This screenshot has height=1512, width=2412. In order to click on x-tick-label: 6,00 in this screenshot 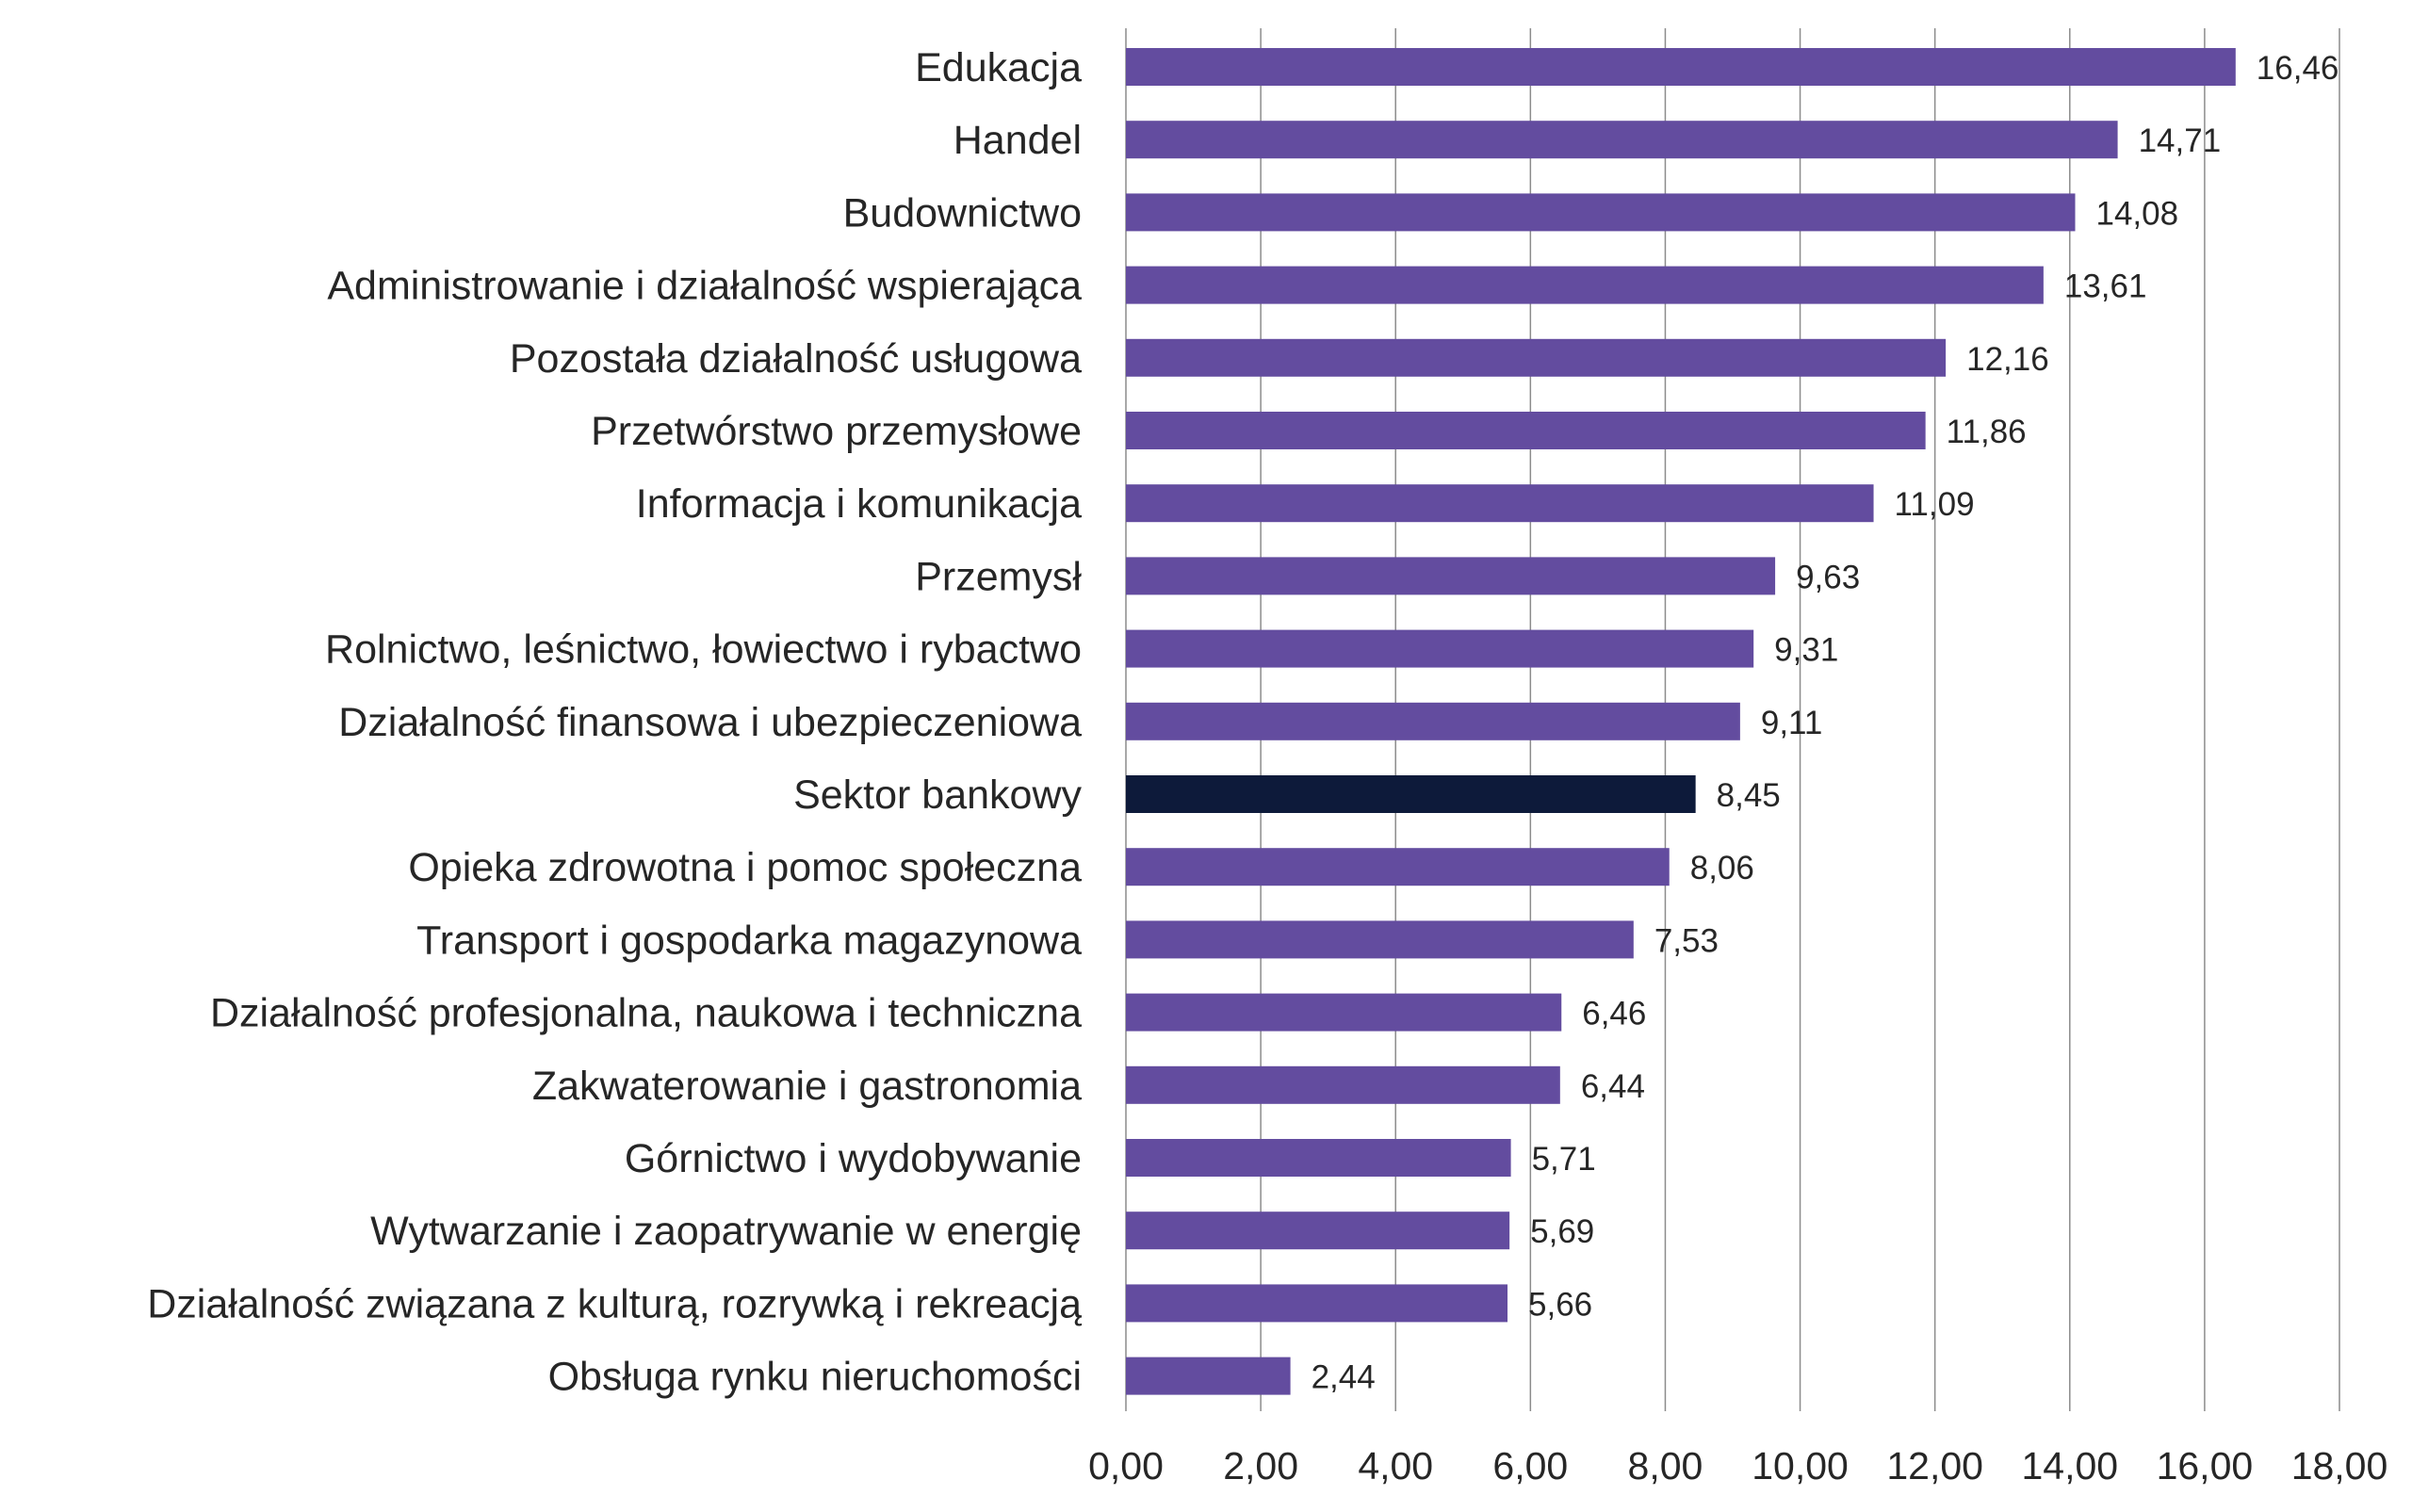, I will do `click(1530, 1466)`.